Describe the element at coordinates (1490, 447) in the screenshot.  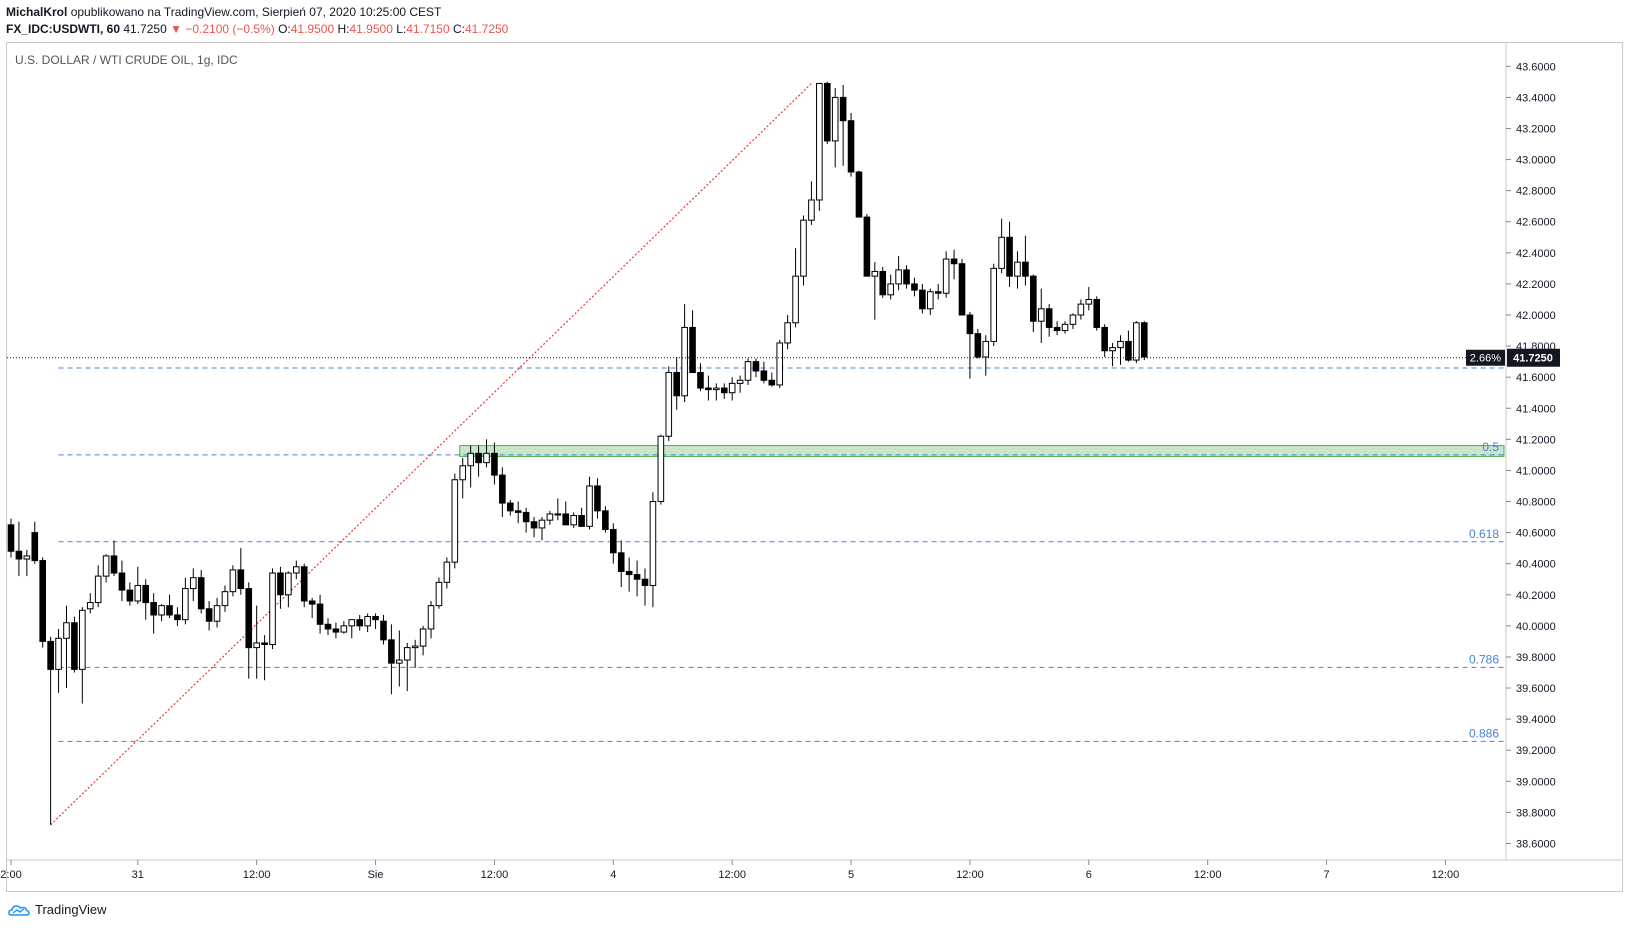
I see `fib-level-label: 0.5` at that location.